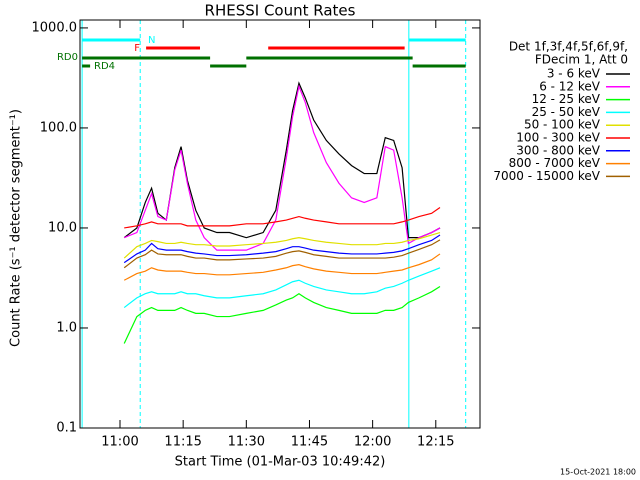 This screenshot has width=640, height=480. I want to click on timestamp: 15-Oct-2021 18:00, so click(598, 472).